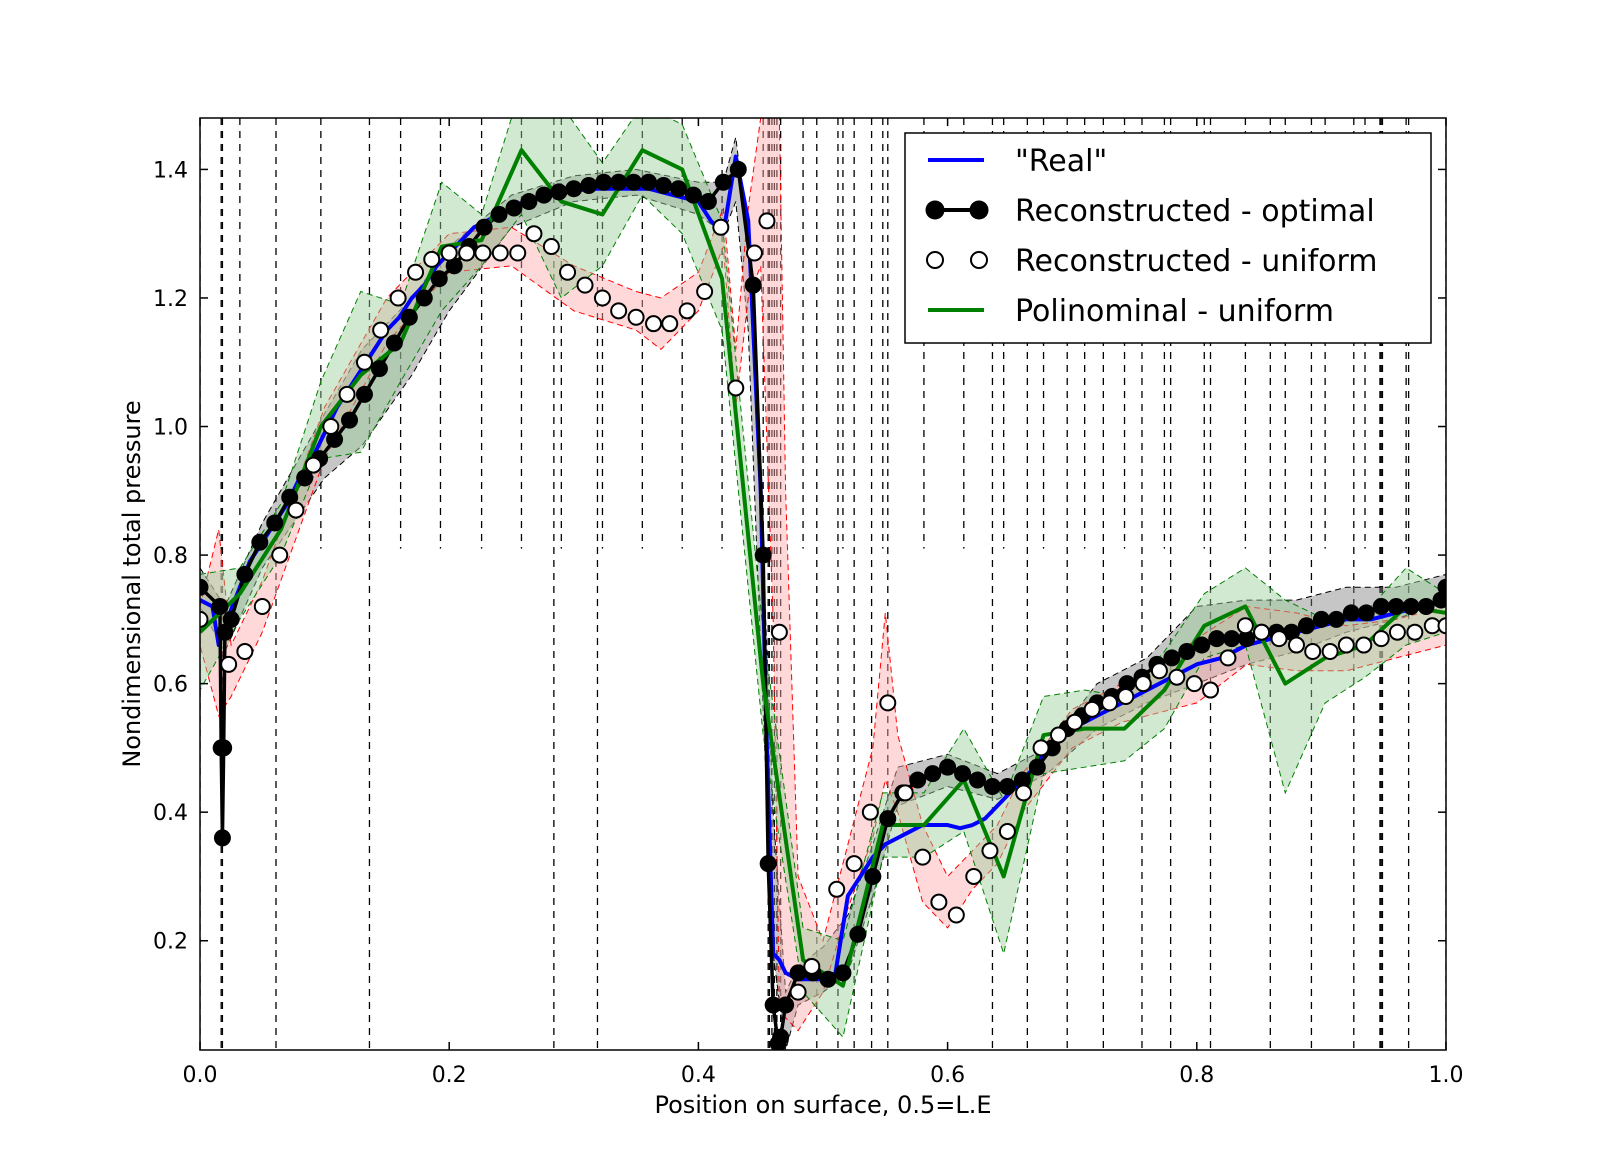 The width and height of the screenshot is (1600, 1163). I want to click on y-tick-label: 0.6, so click(170, 685).